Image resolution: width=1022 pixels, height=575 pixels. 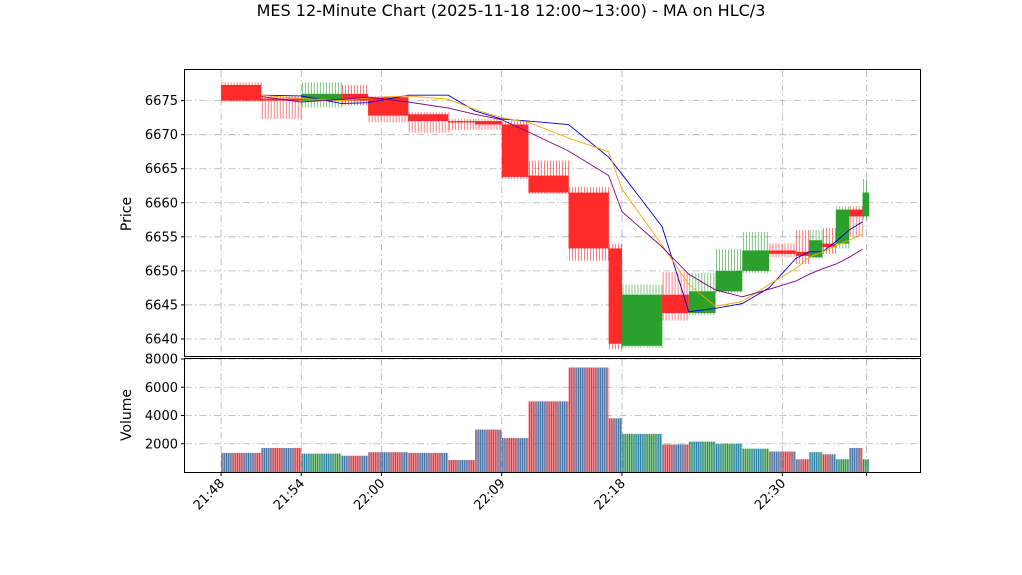 I want to click on x-tick-label: 22:18, so click(x=610, y=494).